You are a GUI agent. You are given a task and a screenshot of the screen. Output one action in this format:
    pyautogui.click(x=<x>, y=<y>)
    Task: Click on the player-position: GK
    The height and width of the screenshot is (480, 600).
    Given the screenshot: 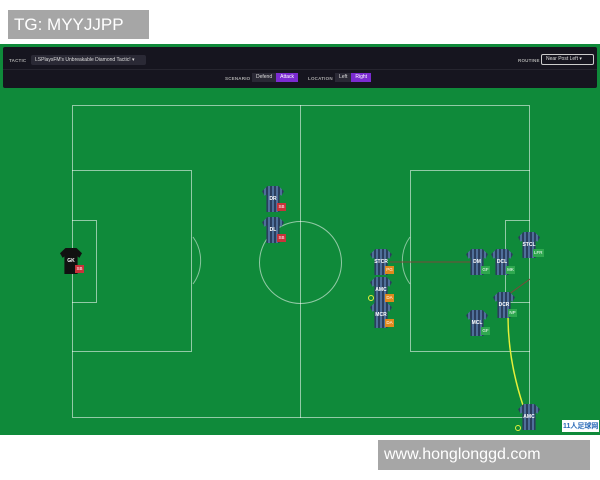 What is the action you would take?
    pyautogui.click(x=71, y=261)
    